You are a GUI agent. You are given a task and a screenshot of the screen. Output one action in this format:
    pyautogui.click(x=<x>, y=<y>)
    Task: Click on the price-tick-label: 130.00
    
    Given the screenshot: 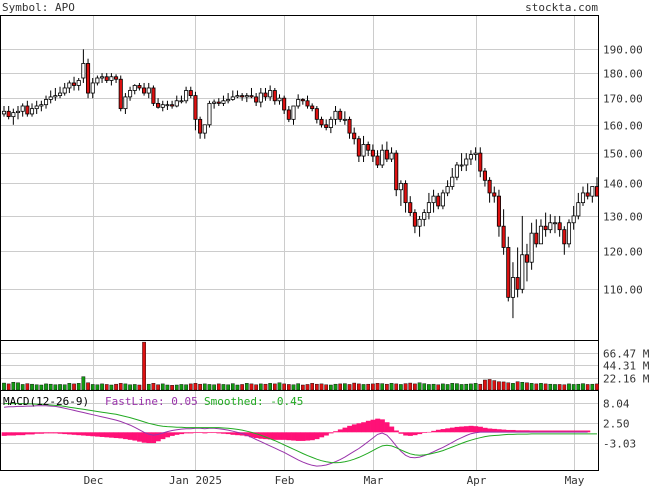 What is the action you would take?
    pyautogui.click(x=623, y=217)
    